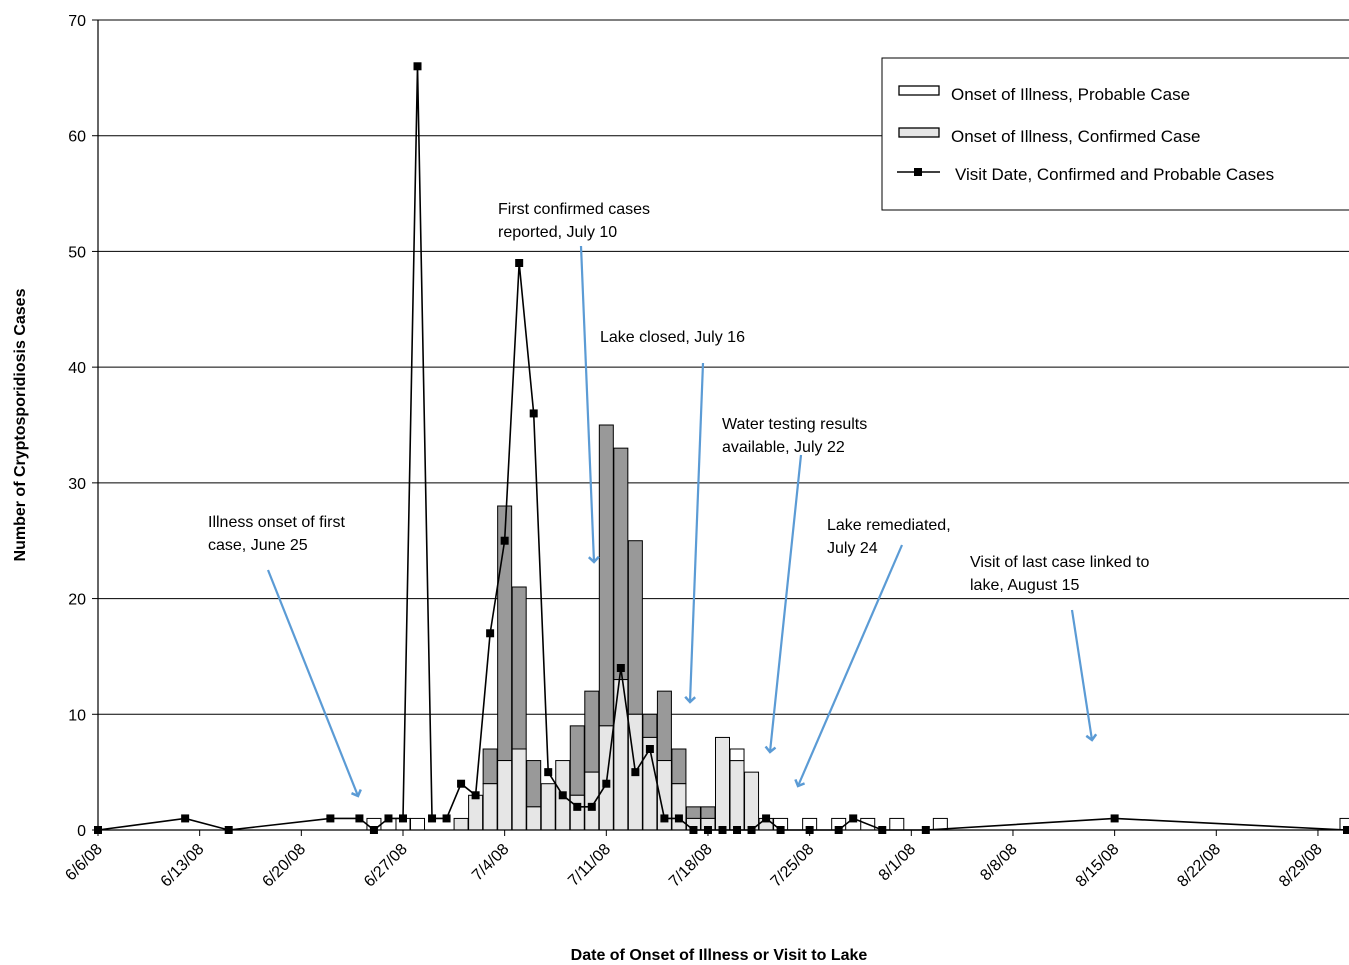 This screenshot has height=965, width=1349. What do you see at coordinates (84, 863) in the screenshot?
I see `x-tick-label: 6/6/08` at bounding box center [84, 863].